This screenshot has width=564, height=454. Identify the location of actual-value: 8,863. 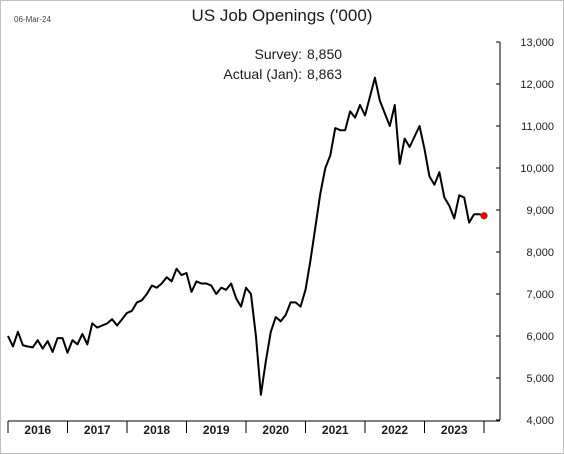
(325, 74).